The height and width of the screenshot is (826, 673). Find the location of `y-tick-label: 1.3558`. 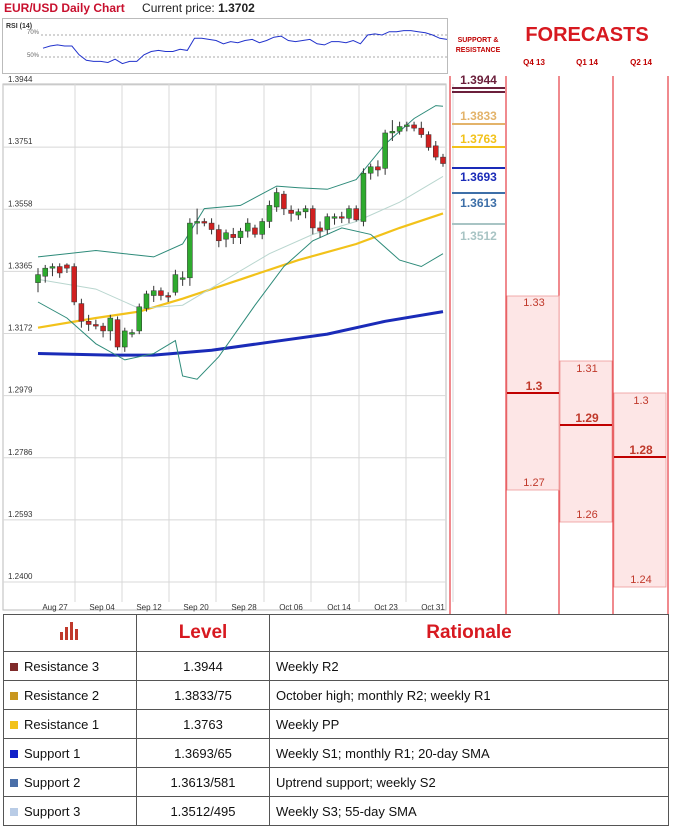

y-tick-label: 1.3558 is located at coordinates (20, 203).